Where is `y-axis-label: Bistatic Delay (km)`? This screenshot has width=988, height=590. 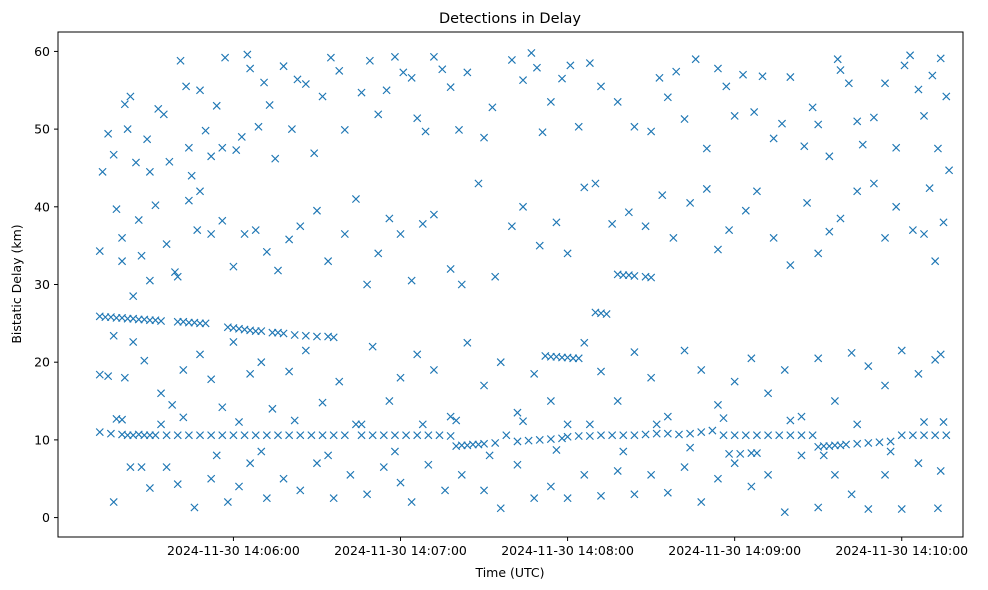
y-axis-label: Bistatic Delay (km) is located at coordinates (16, 283).